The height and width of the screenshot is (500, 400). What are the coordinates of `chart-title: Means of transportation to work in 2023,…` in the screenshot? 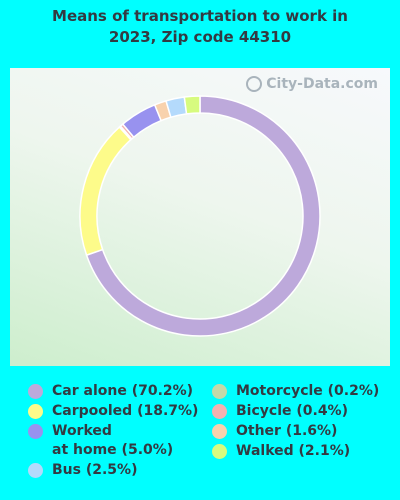 It's located at (200, 26).